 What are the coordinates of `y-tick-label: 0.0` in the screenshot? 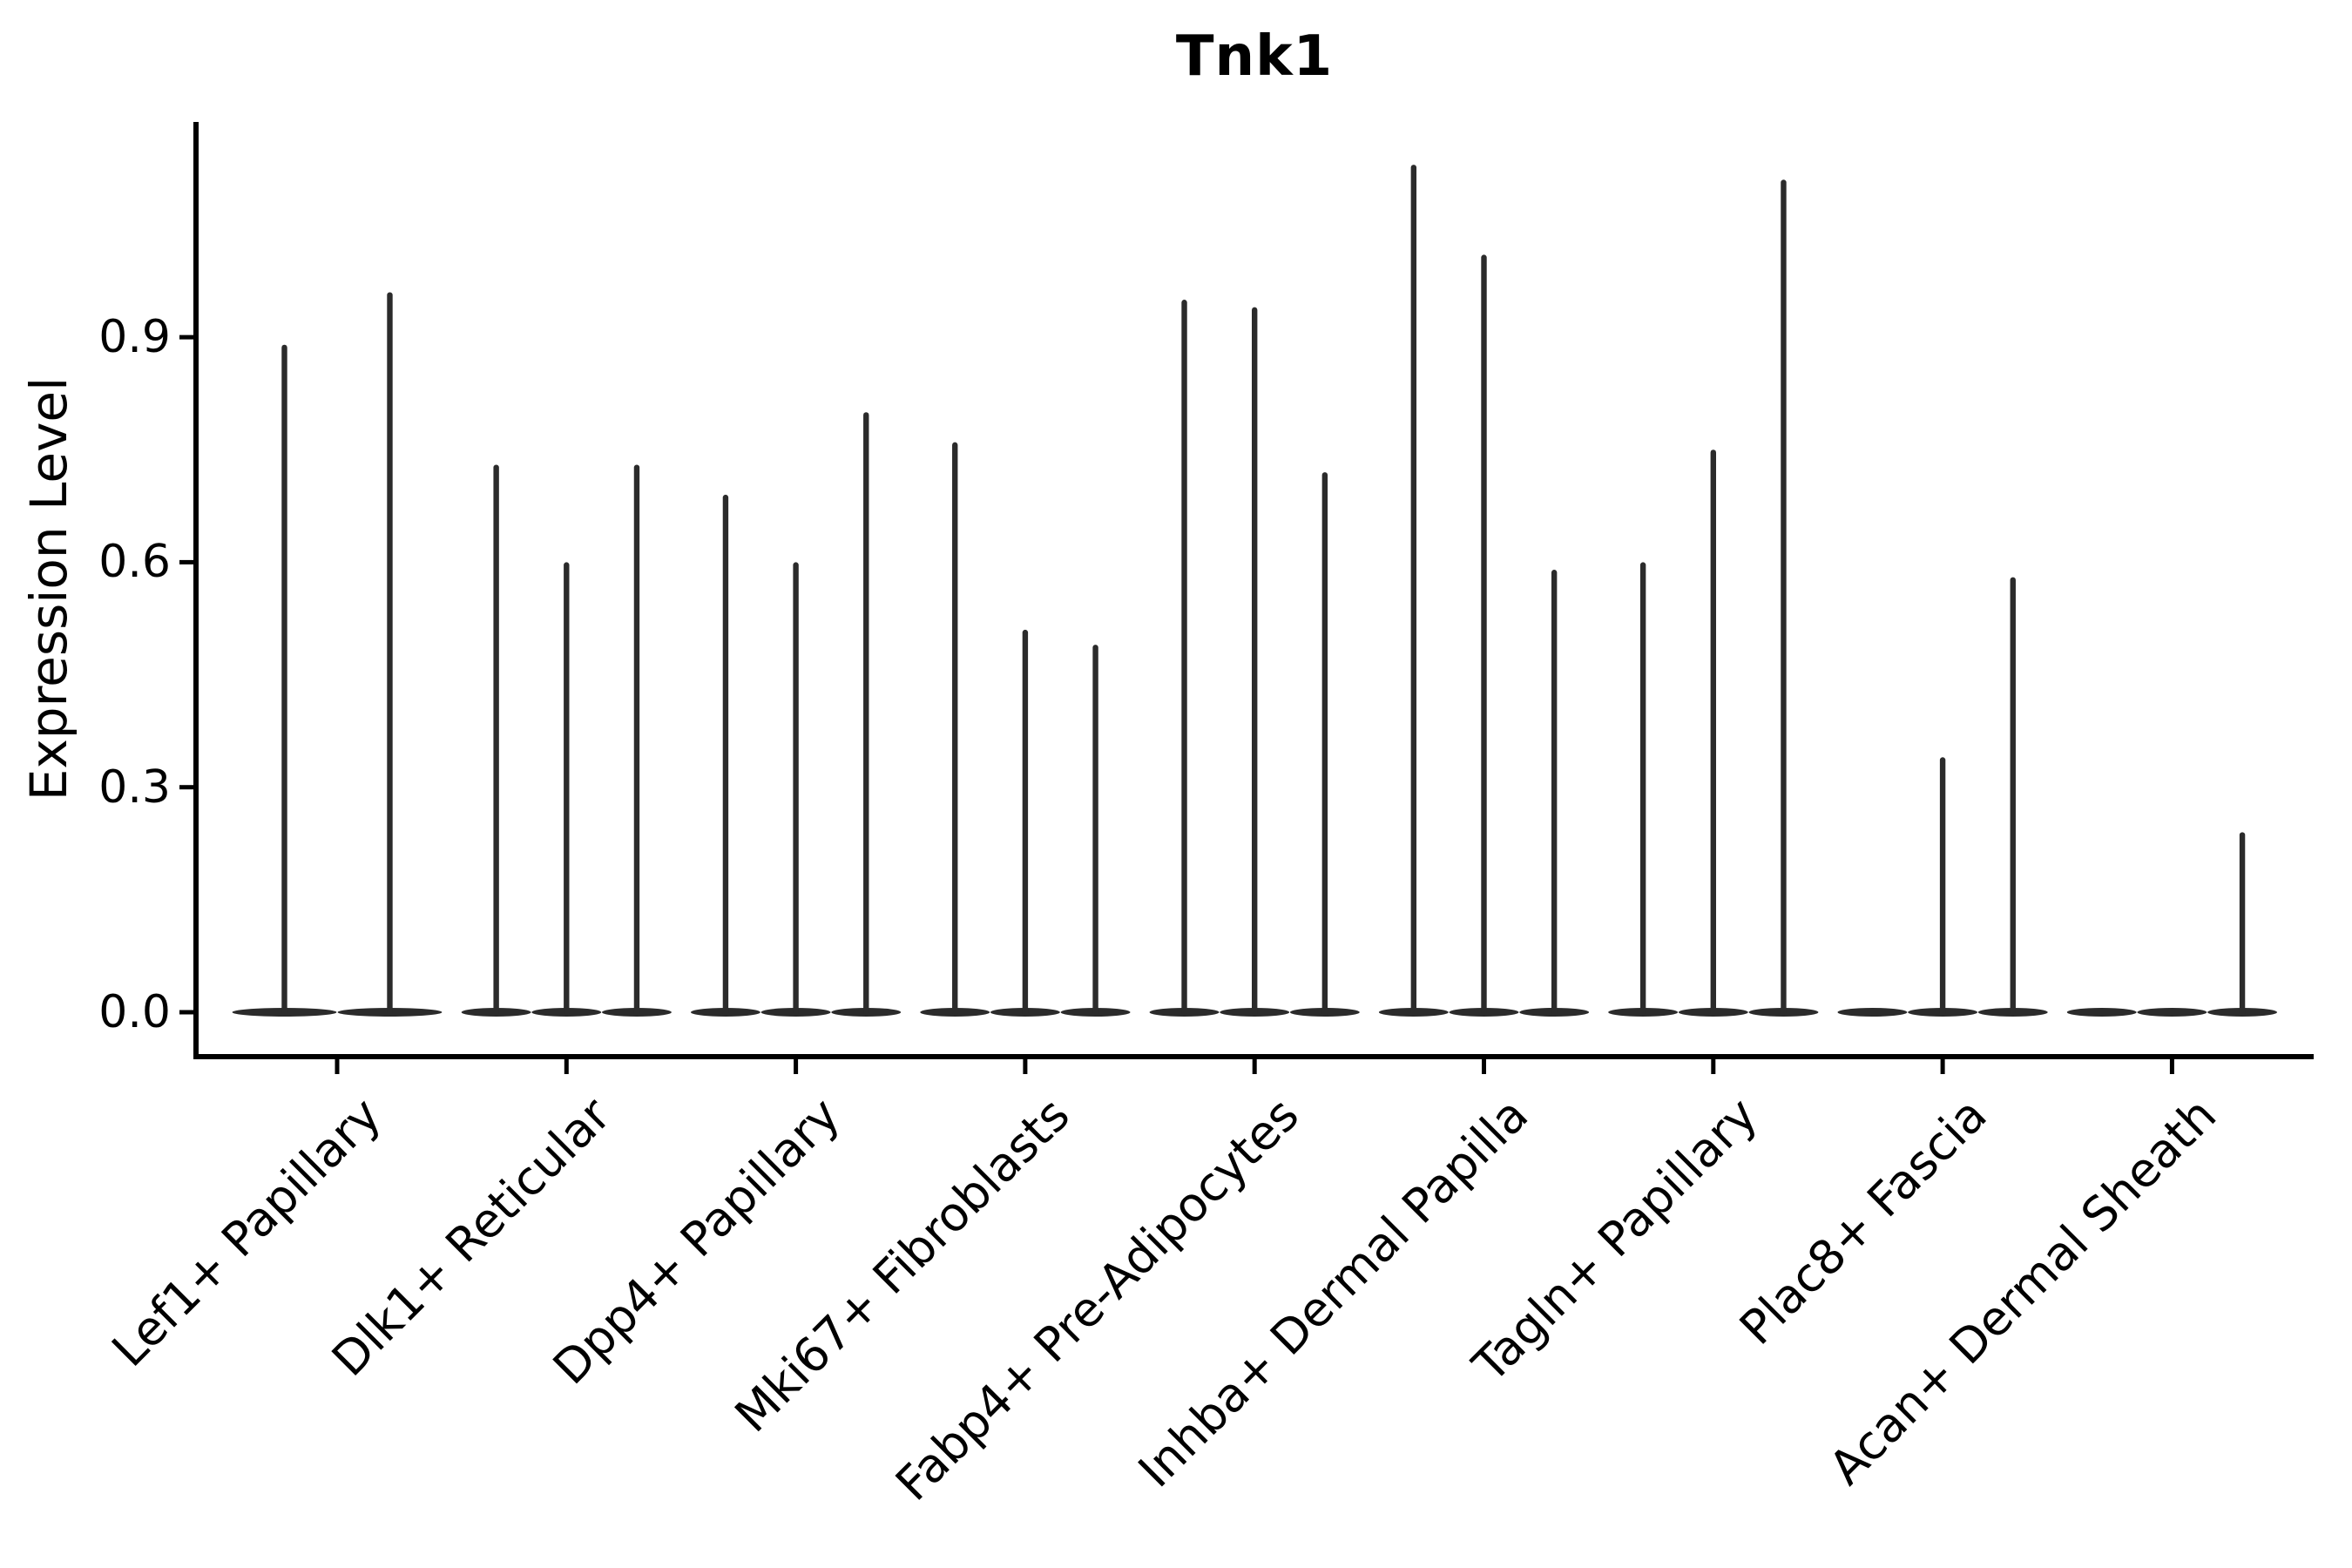 It's located at (134, 1012).